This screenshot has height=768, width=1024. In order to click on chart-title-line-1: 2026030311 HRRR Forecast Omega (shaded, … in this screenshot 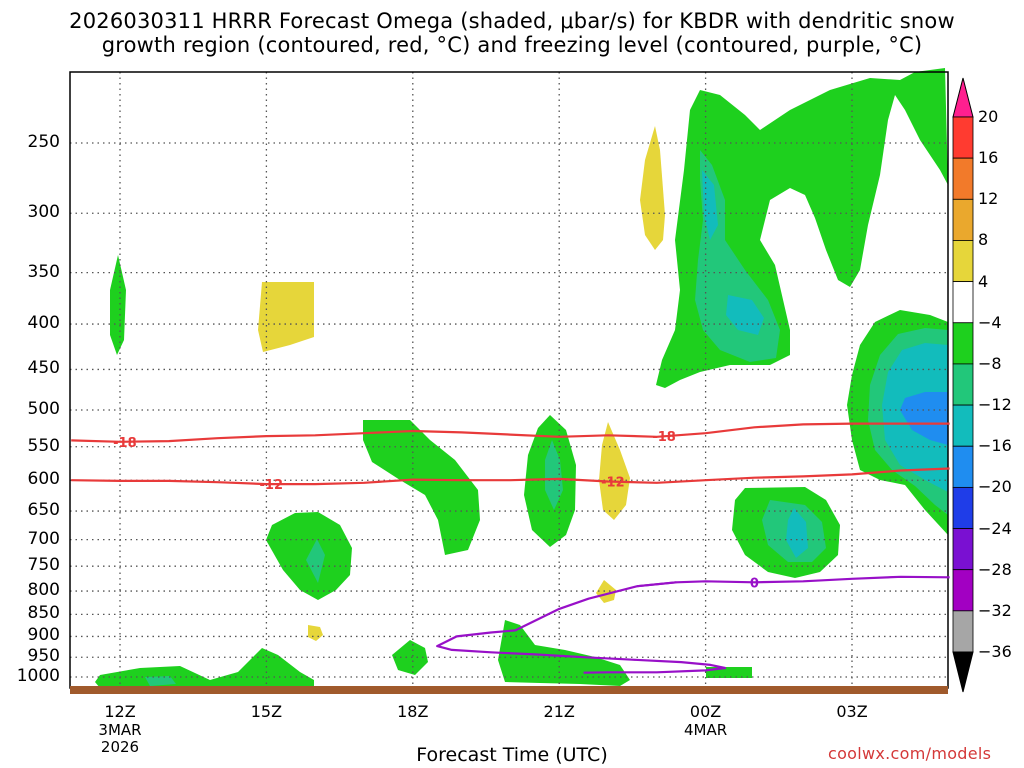, I will do `click(512, 21)`.